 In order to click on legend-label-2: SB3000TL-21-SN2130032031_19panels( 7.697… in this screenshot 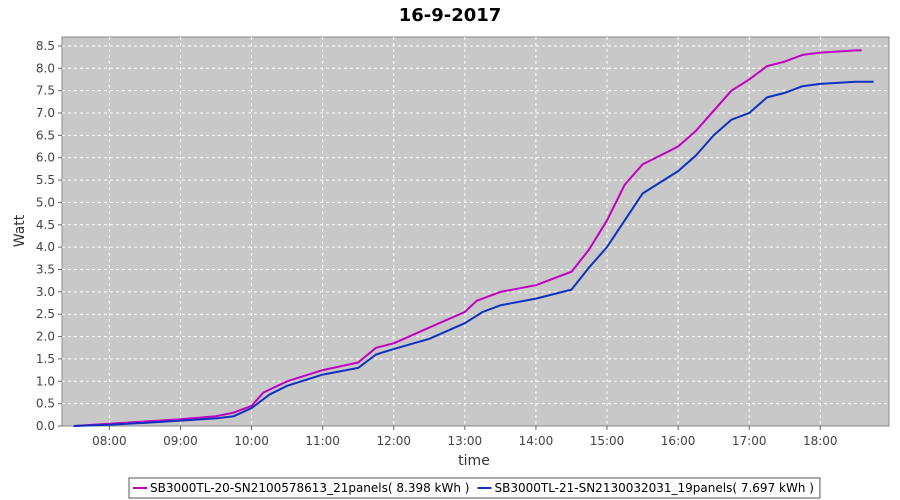, I will do `click(653, 488)`.